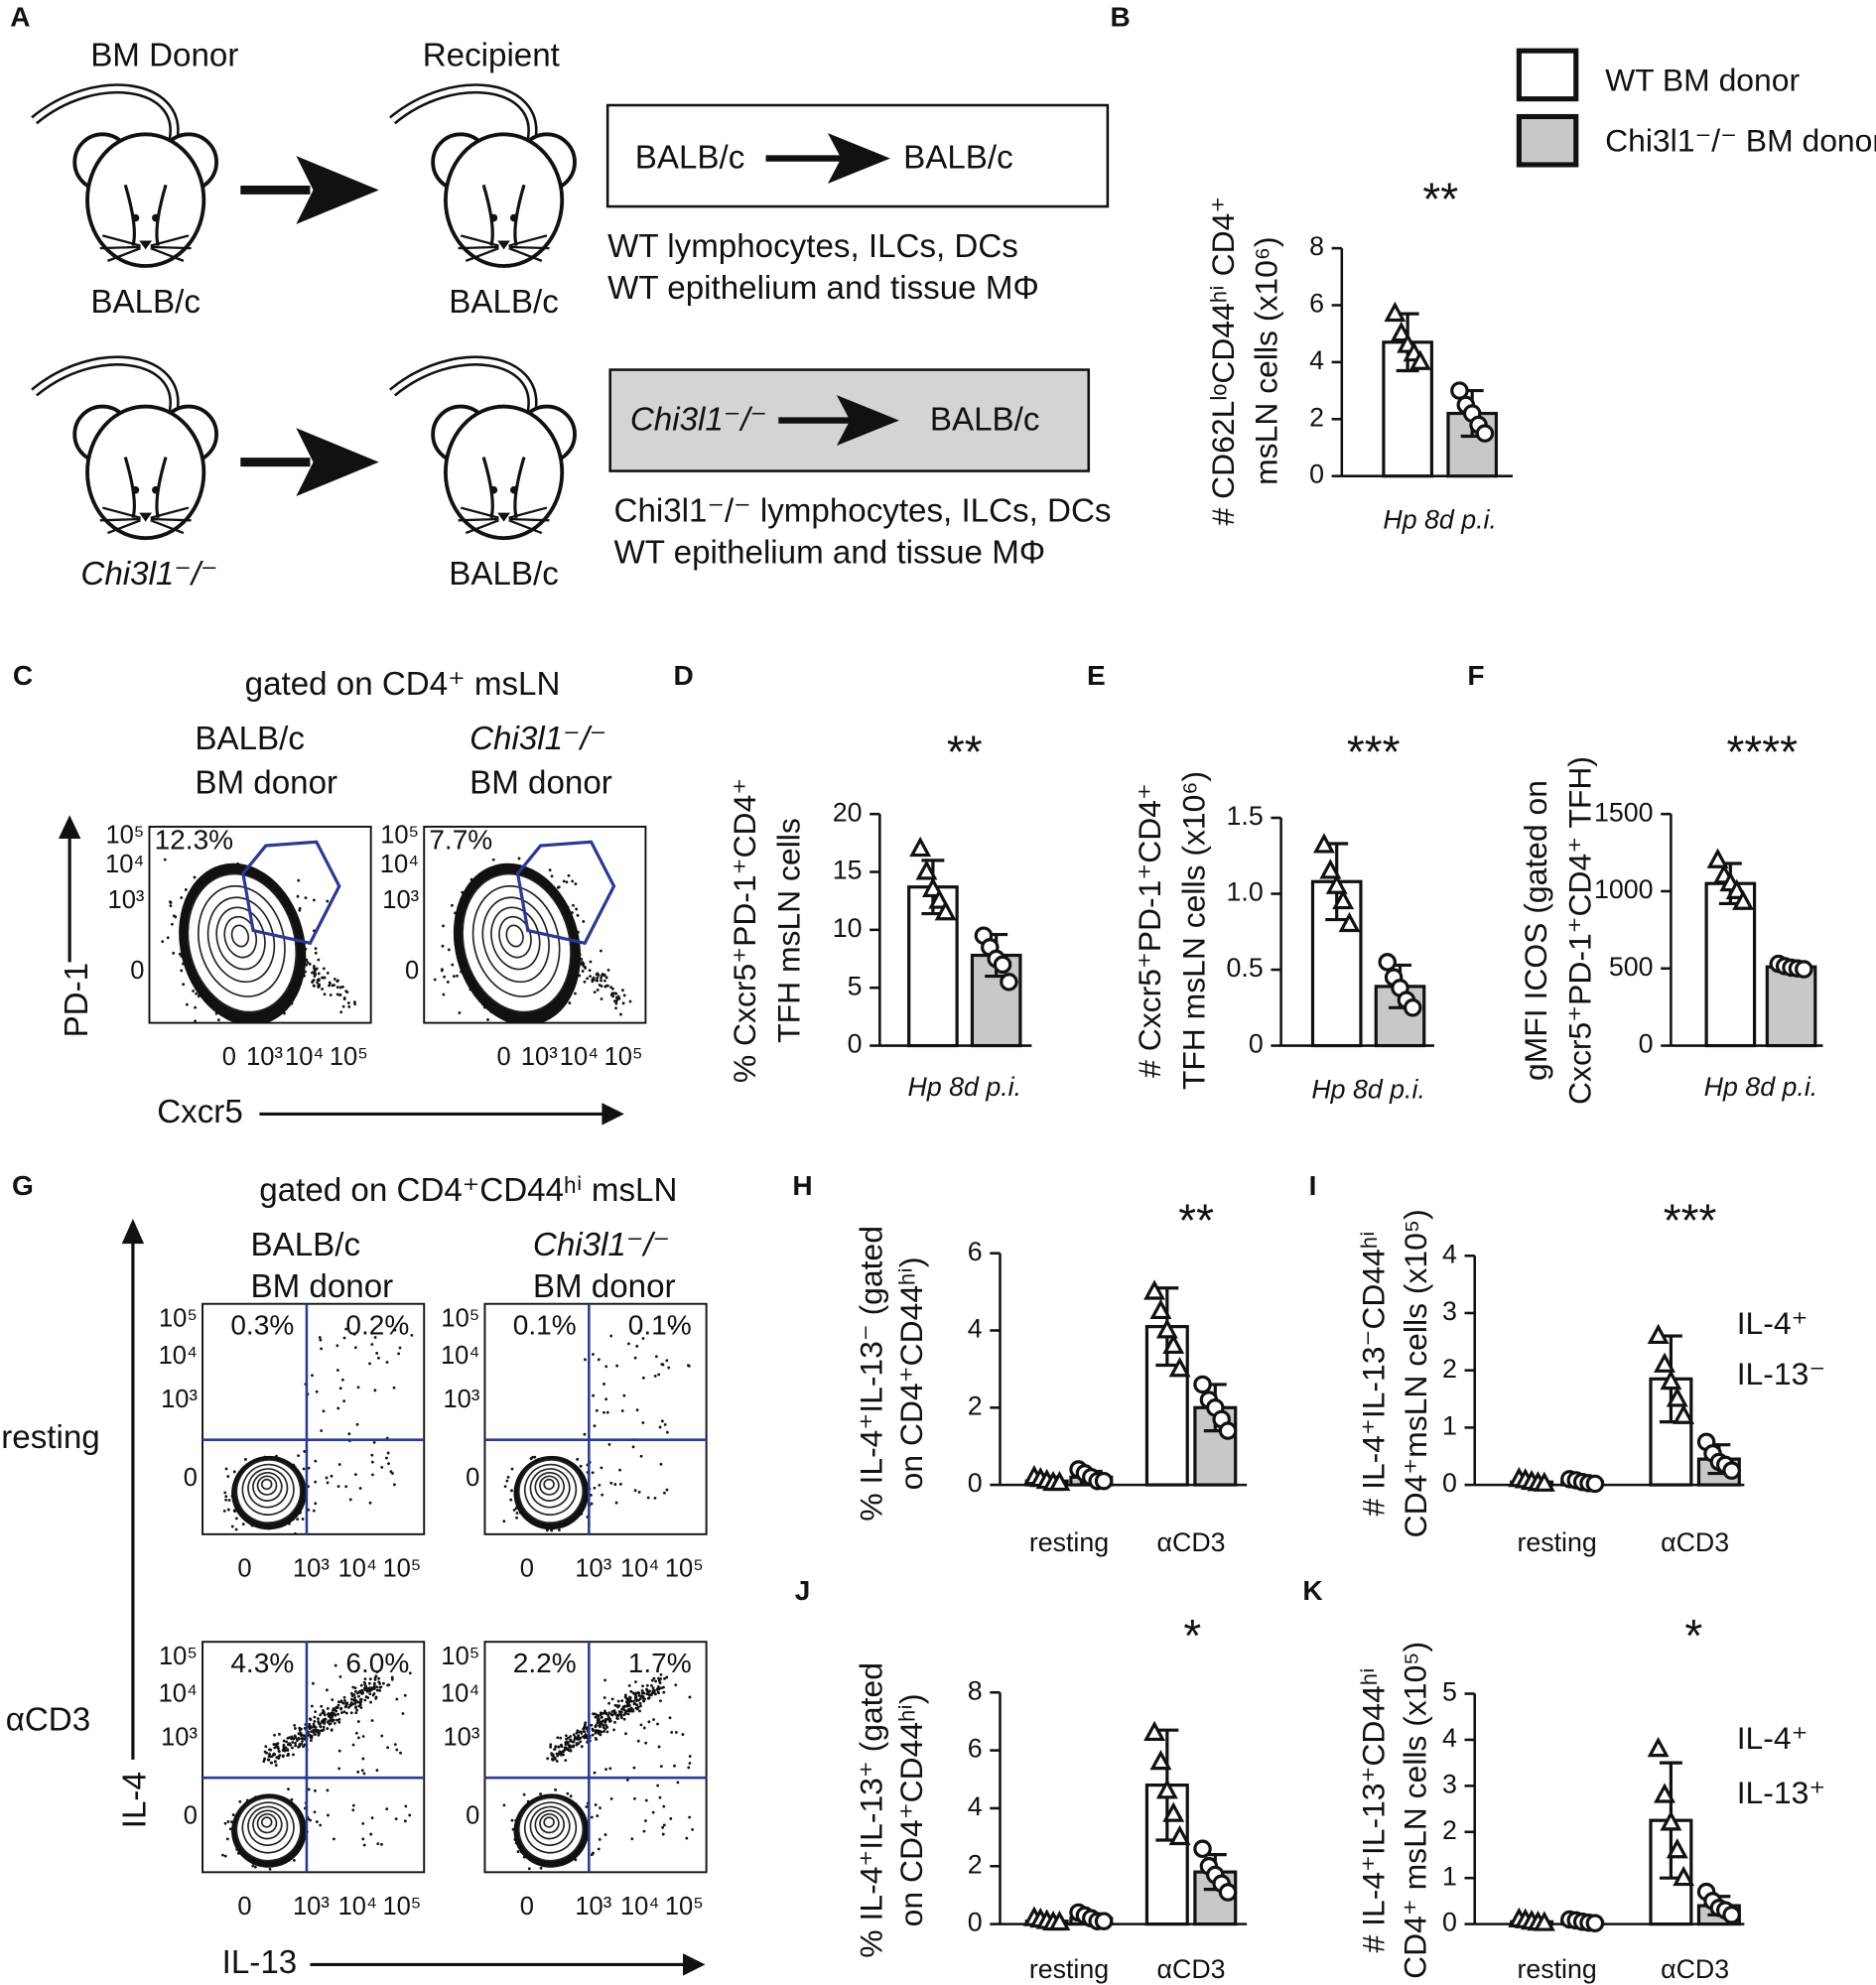  What do you see at coordinates (504, 574) in the screenshot?
I see `strain-label: BALB/c` at bounding box center [504, 574].